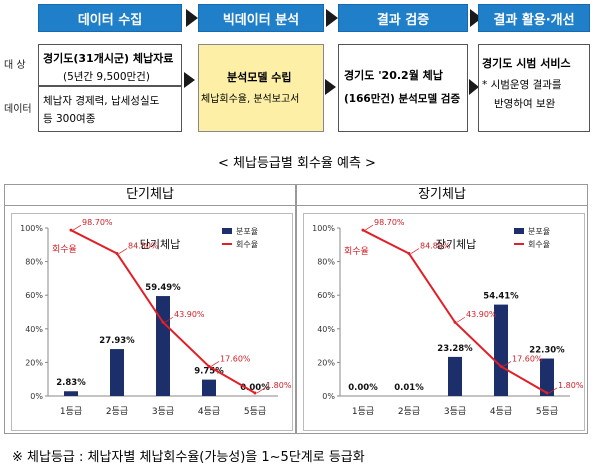  Describe the element at coordinates (261, 88) in the screenshot. I see `analysis-box: 분석모델 수립 체납회수율, 분석보고서` at that location.